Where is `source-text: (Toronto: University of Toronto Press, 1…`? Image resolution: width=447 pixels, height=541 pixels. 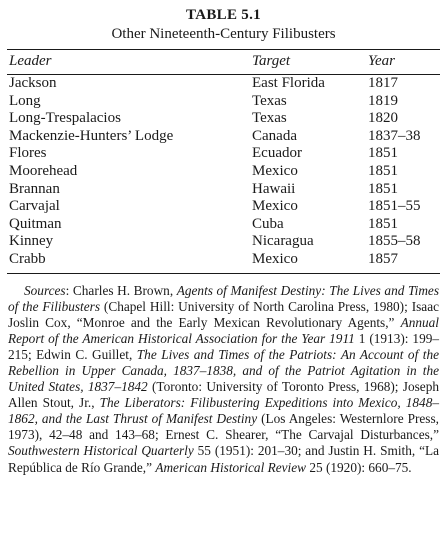 source-text: (Toronto: University of Toronto Press, 1… is located at coordinates (223, 395).